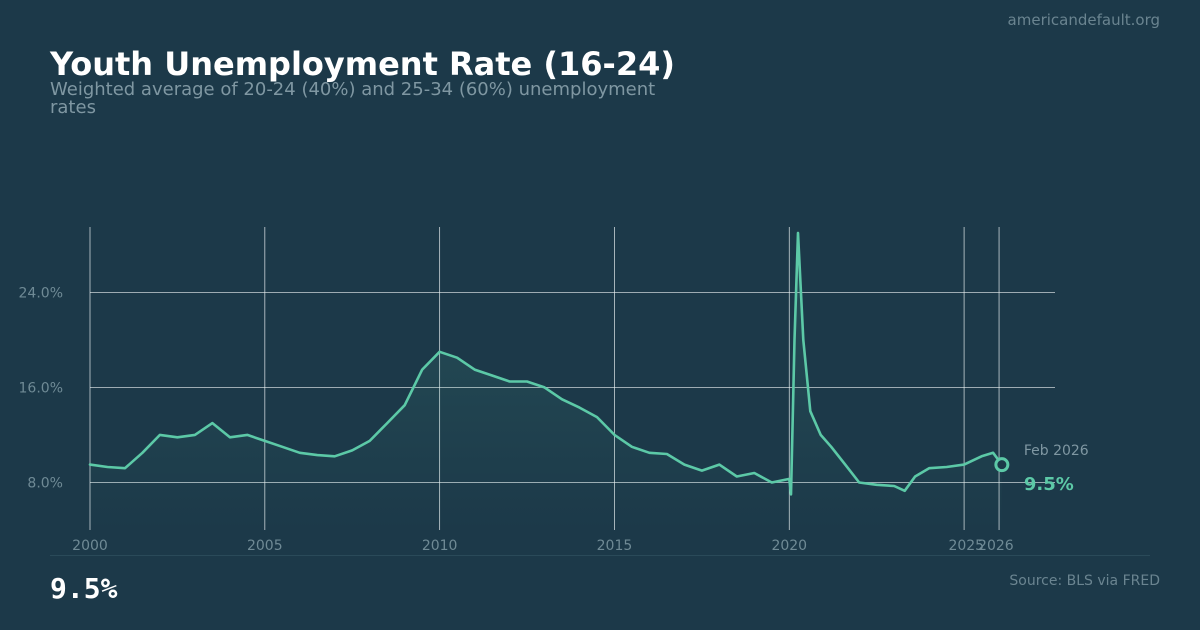 The height and width of the screenshot is (630, 1200). I want to click on y-tick-label: 16.0%, so click(41, 388).